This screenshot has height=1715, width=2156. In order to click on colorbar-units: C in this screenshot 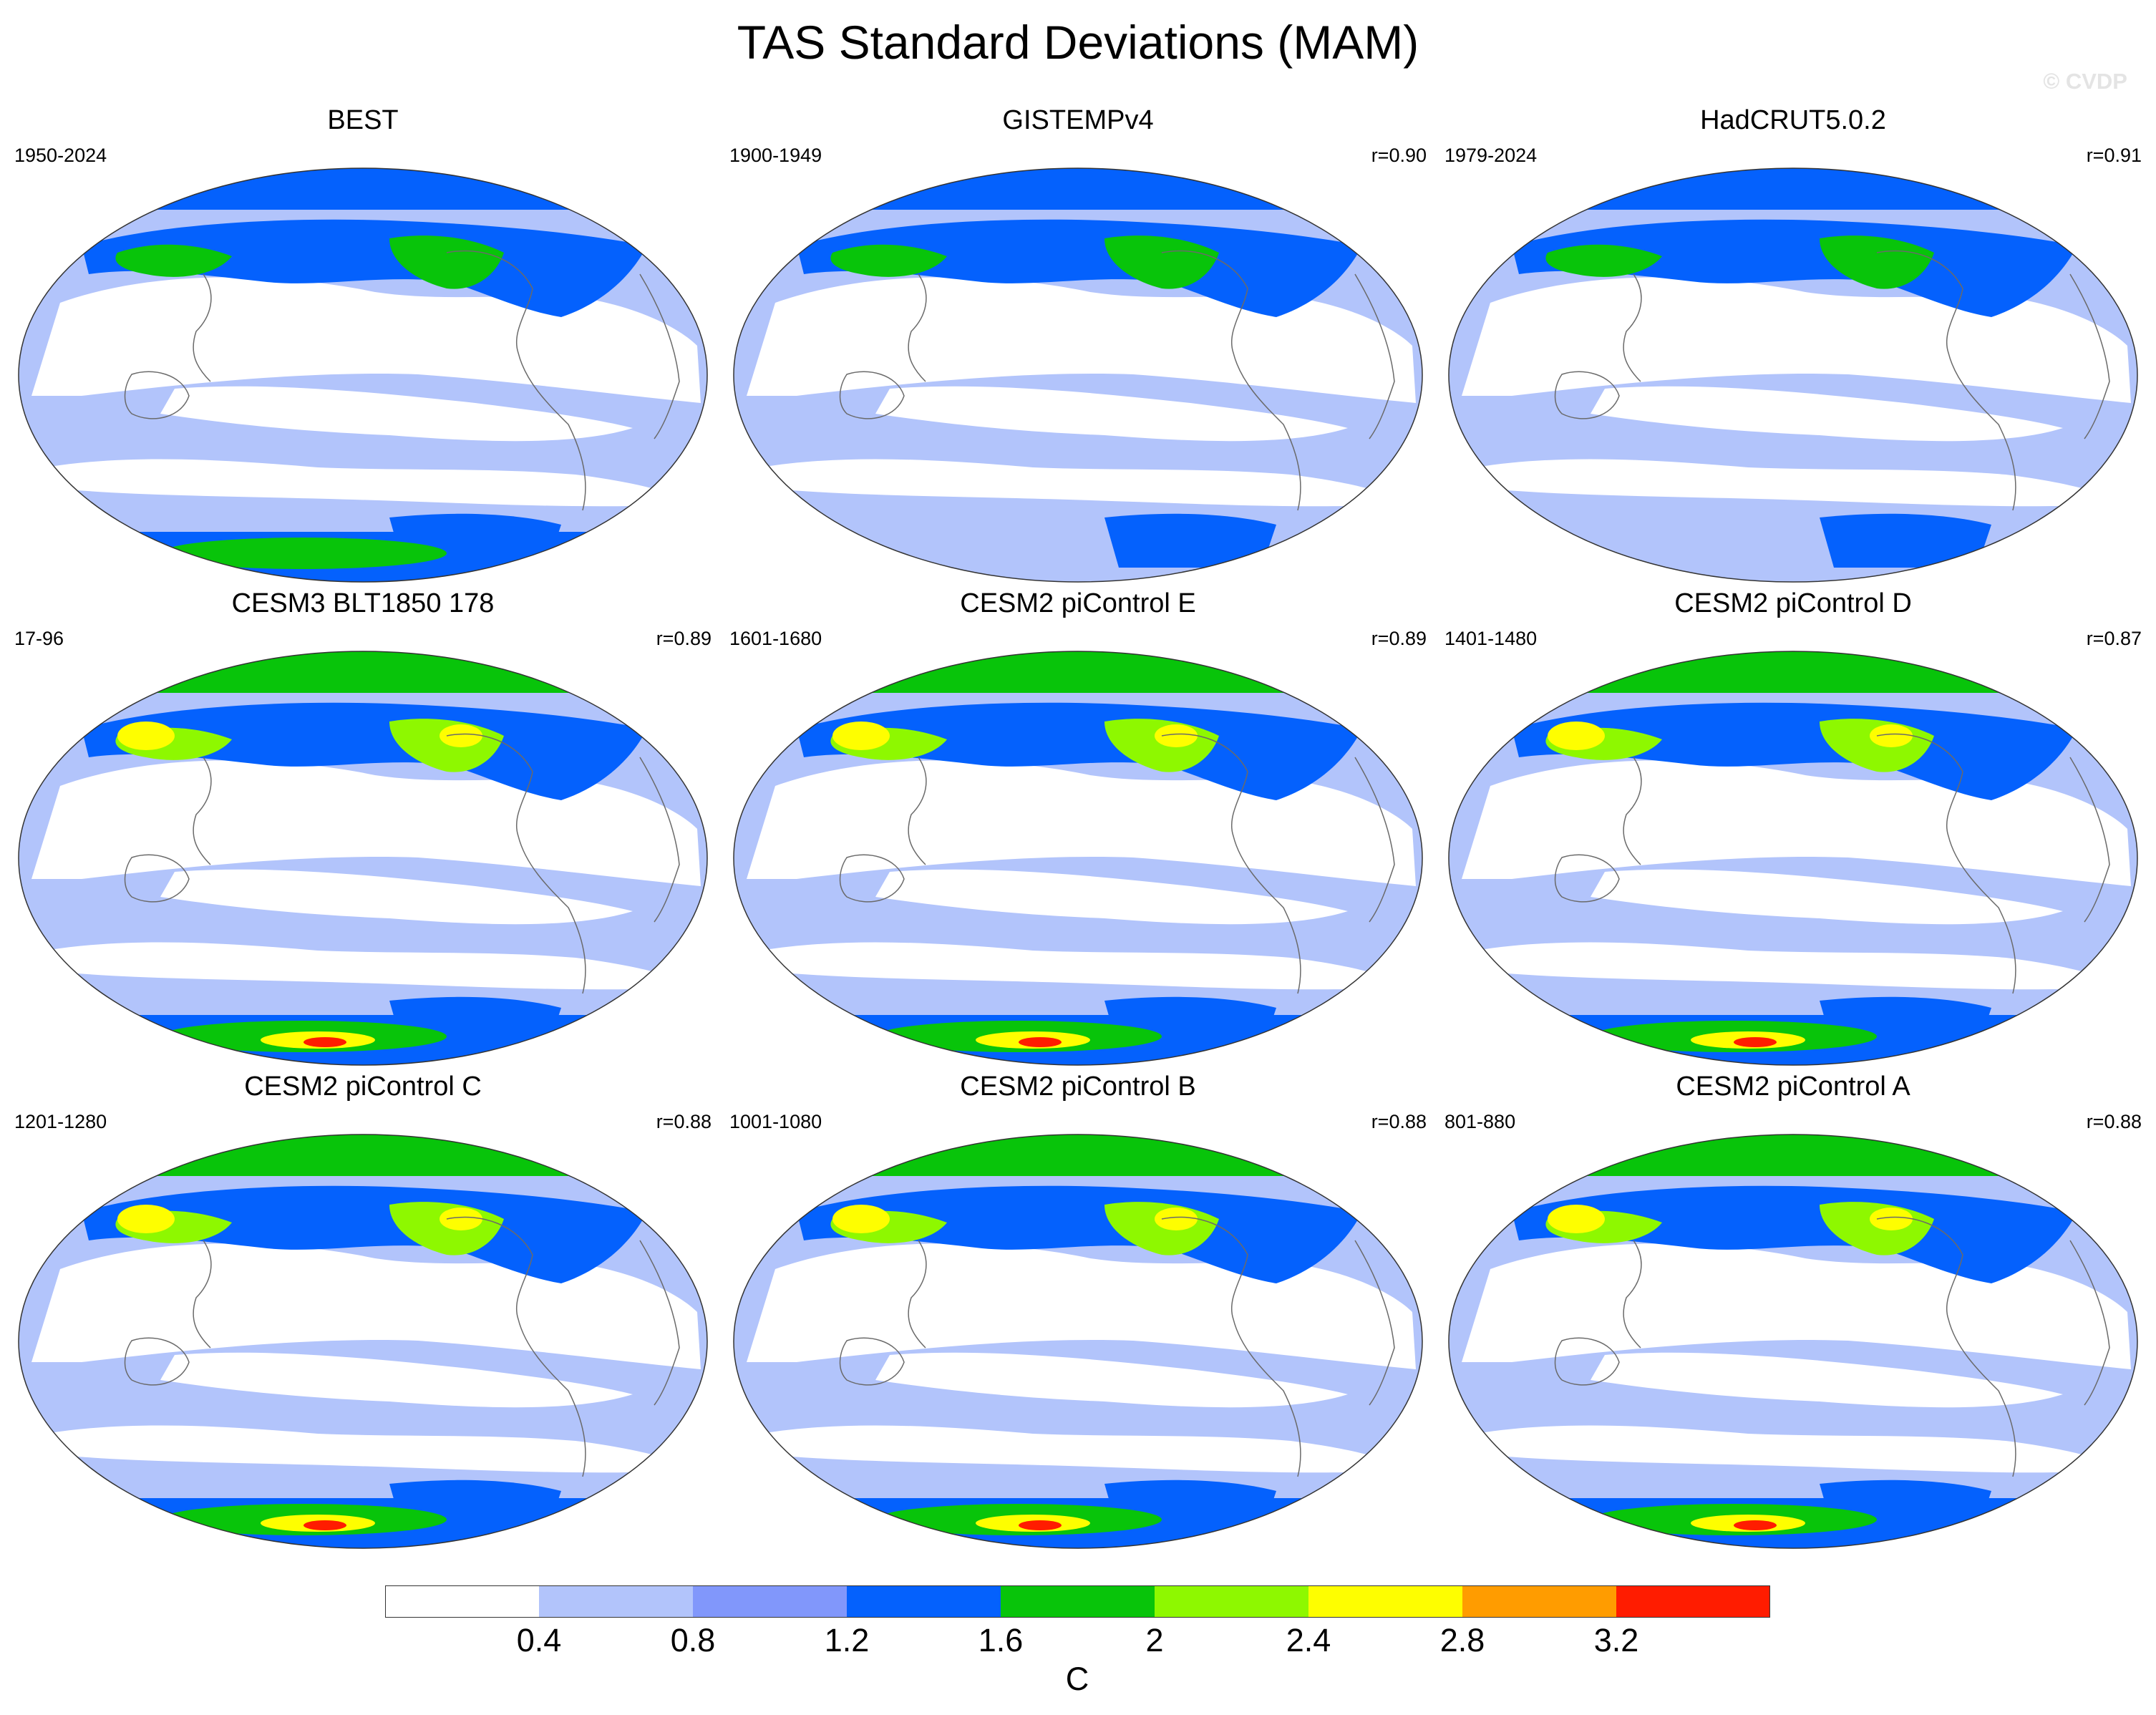, I will do `click(1077, 1679)`.